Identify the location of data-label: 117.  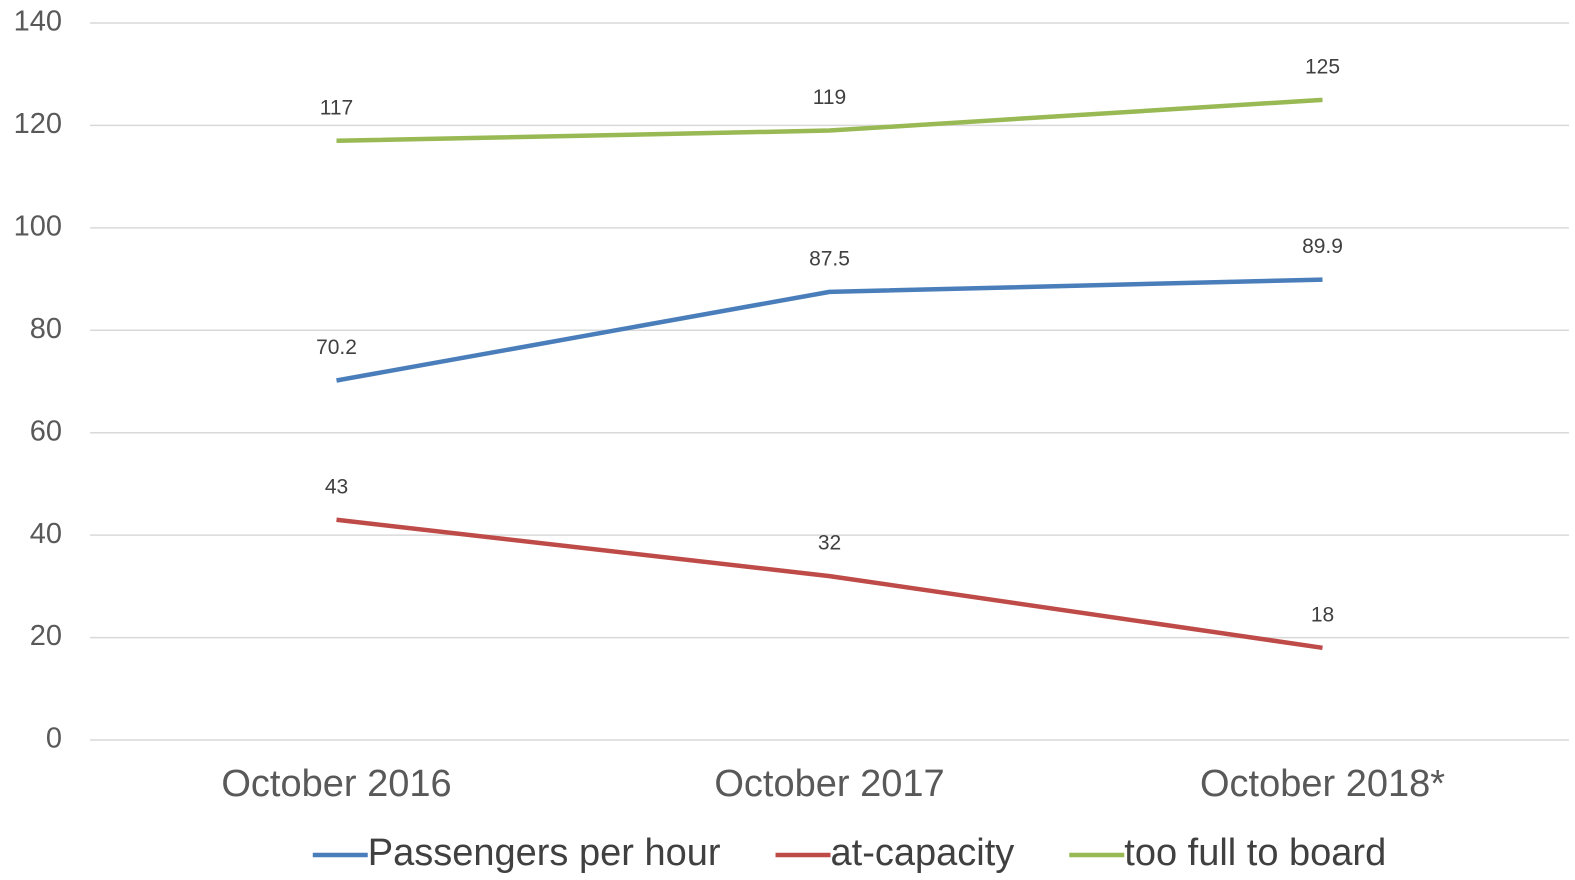
(336, 107).